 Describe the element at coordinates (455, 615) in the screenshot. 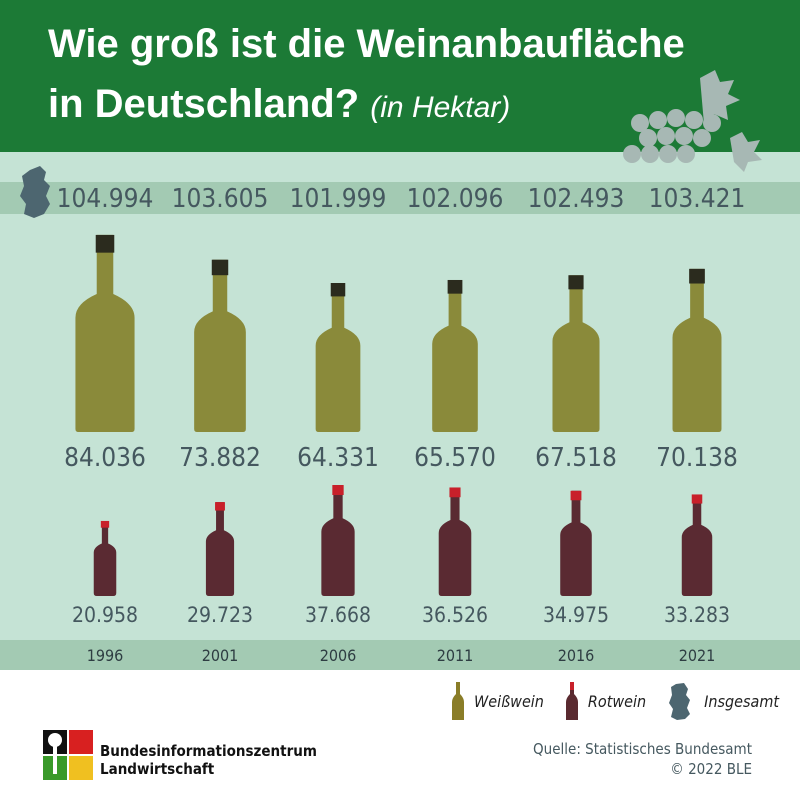

I see `red-wine-value: 36.526` at that location.